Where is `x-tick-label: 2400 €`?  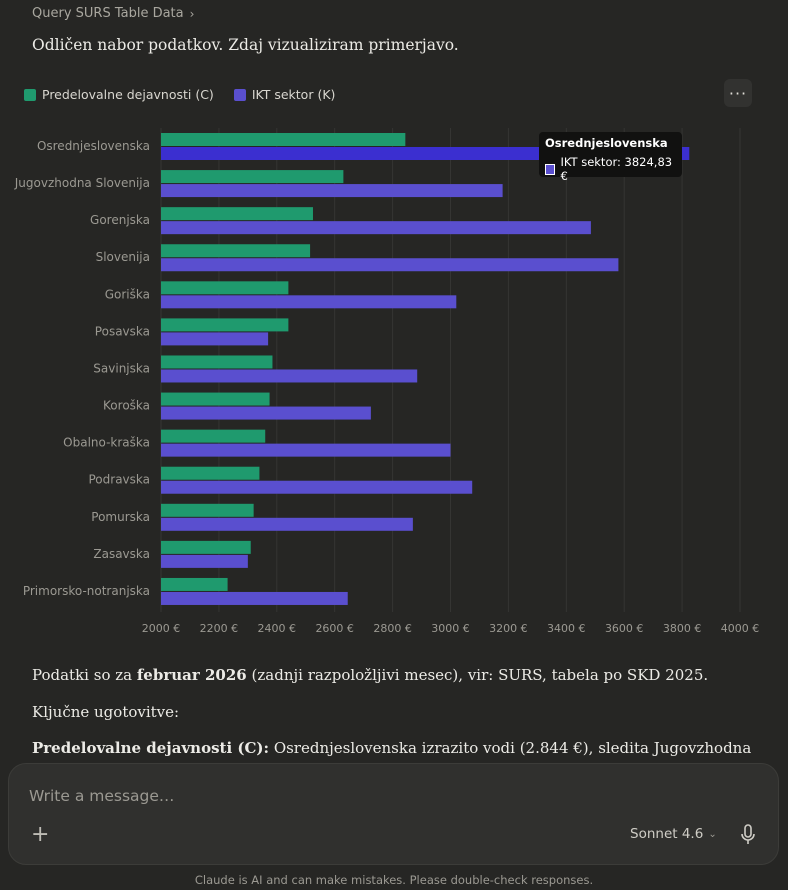
x-tick-label: 2400 € is located at coordinates (277, 628).